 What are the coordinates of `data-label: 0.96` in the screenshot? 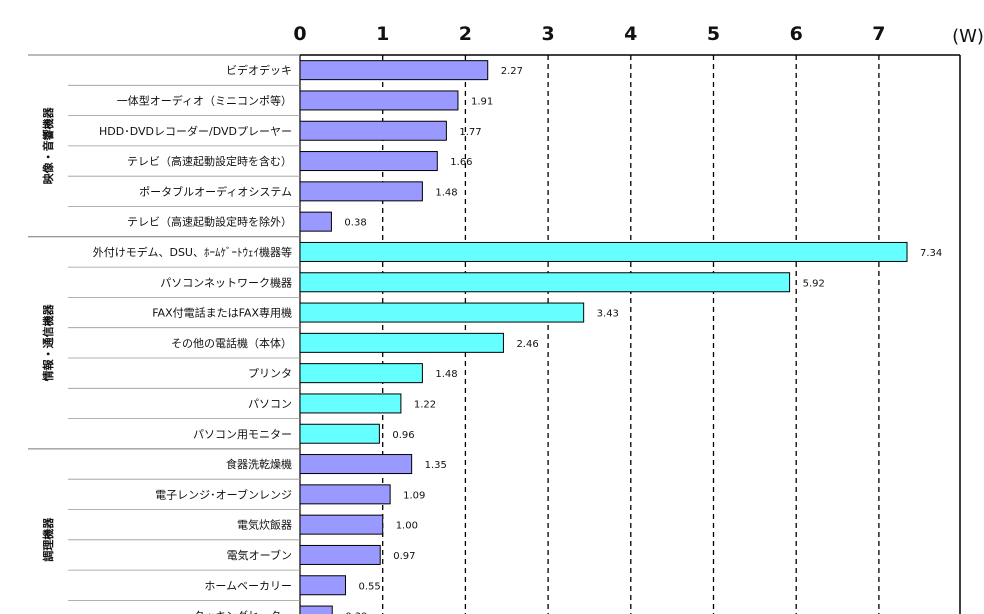 It's located at (403, 435).